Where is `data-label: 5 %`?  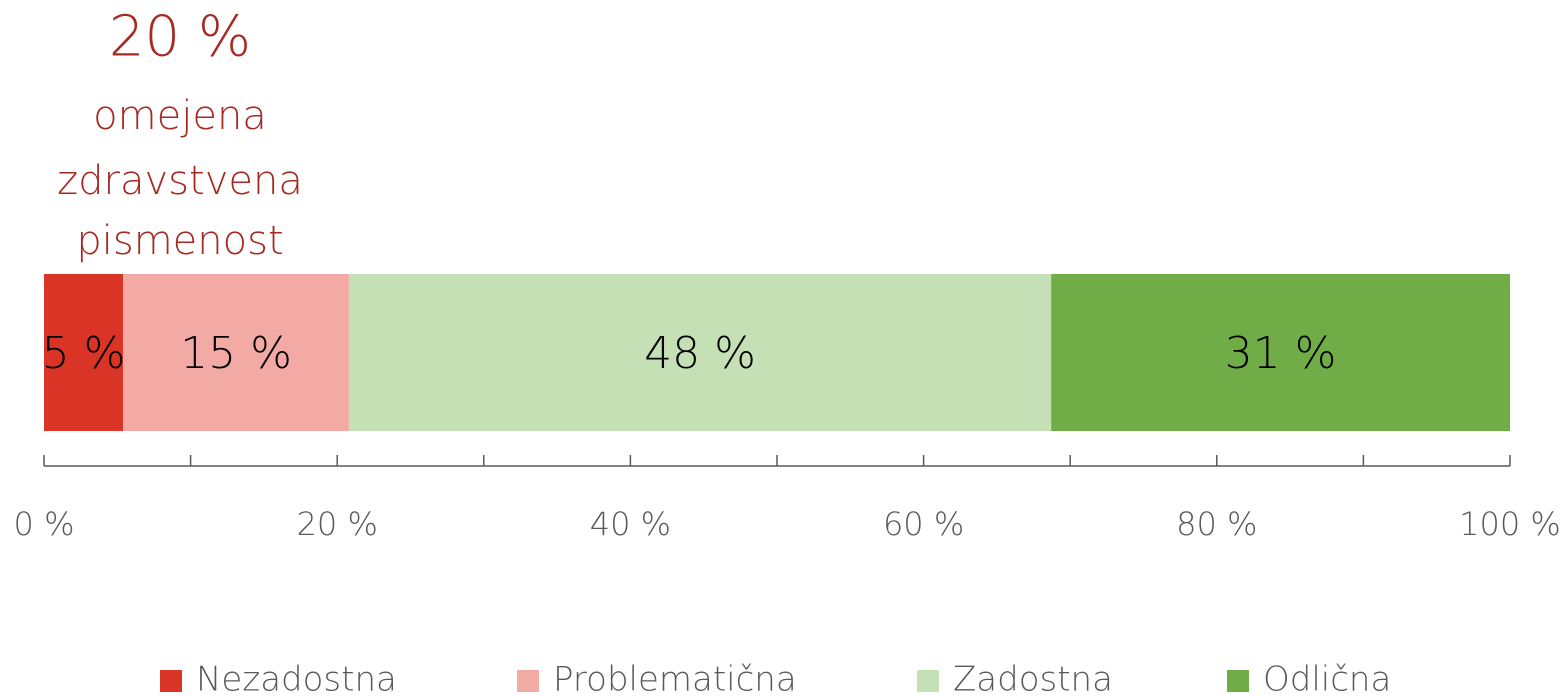
data-label: 5 % is located at coordinates (84, 353).